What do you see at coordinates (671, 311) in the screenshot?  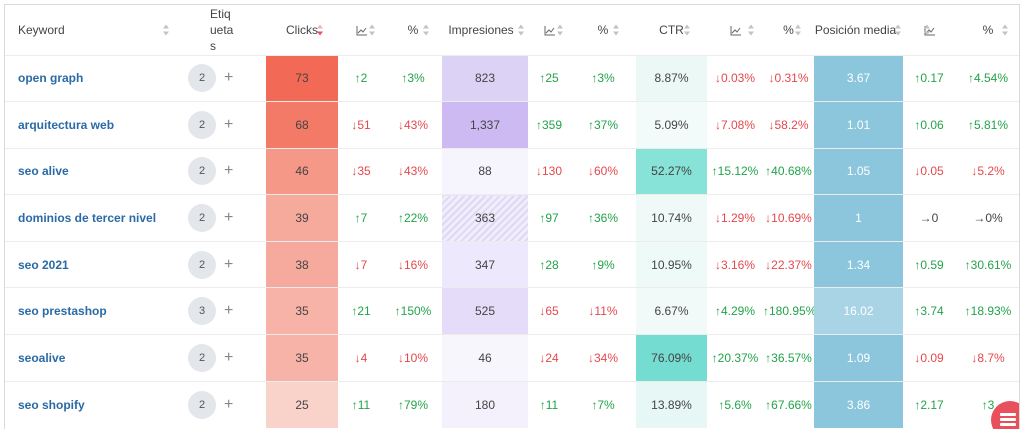 I see `ctr-cell: 6.67%` at bounding box center [671, 311].